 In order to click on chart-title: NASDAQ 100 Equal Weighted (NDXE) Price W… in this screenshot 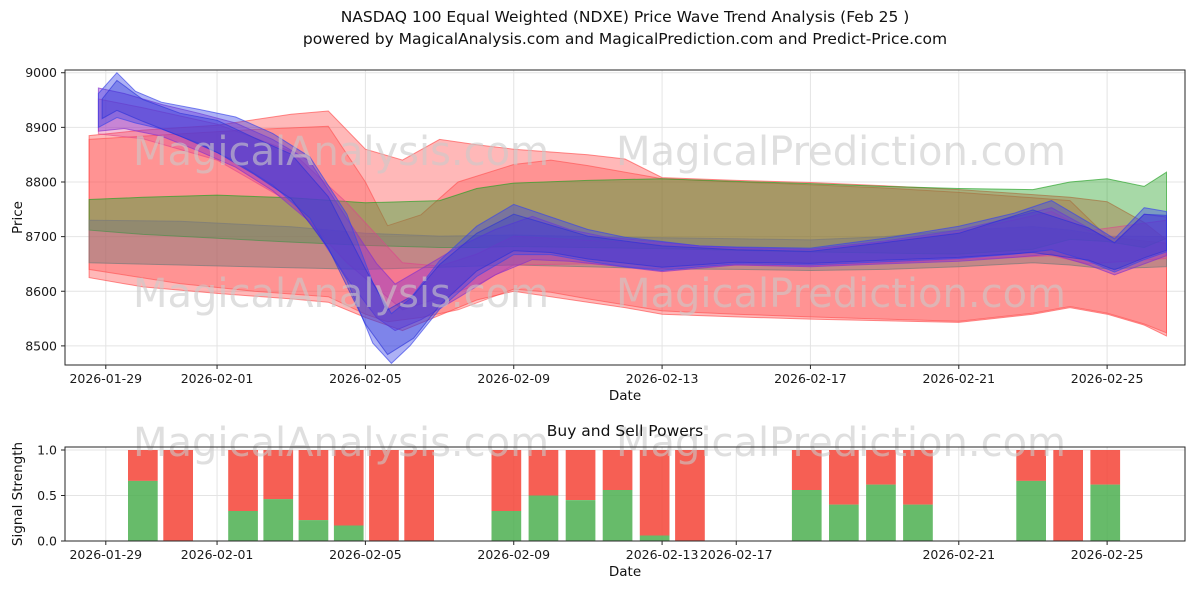, I will do `click(625, 17)`.